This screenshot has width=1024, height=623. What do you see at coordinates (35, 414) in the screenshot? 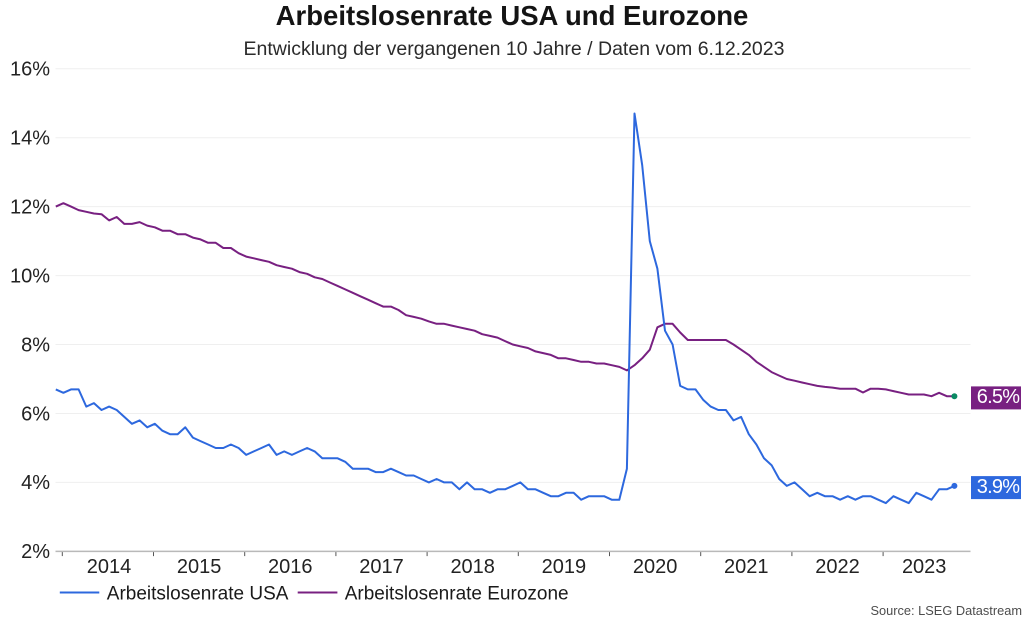
I see `svg-text: 6%` at bounding box center [35, 414].